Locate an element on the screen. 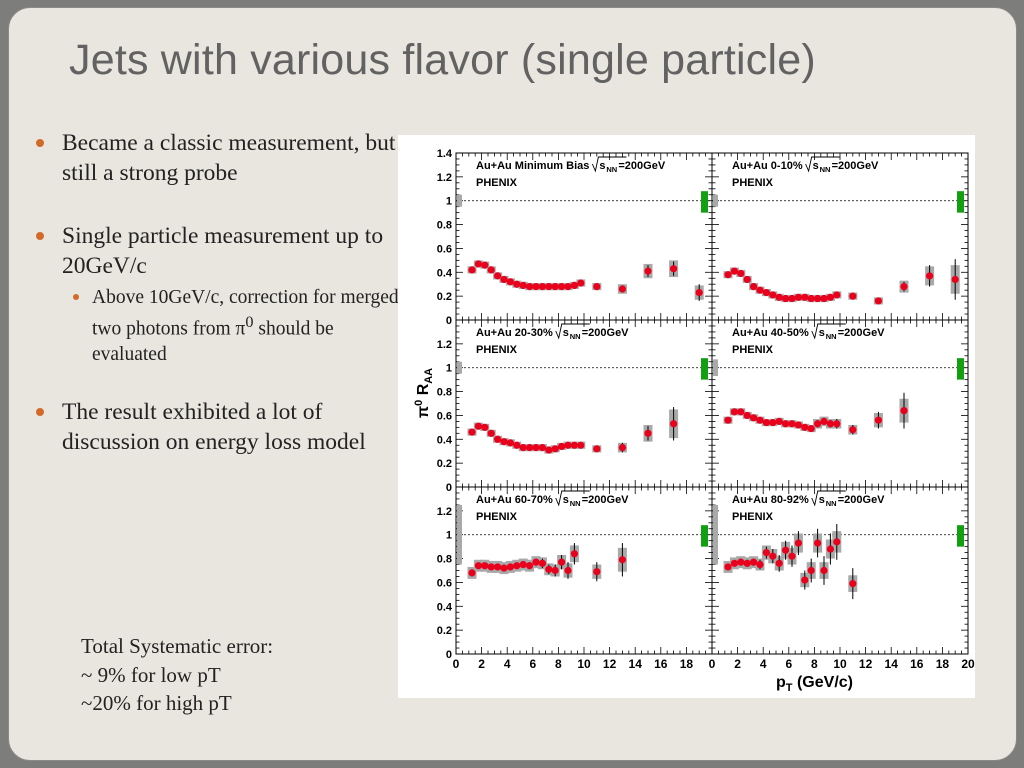 This screenshot has width=1024, height=768. x-tick-label: 8 is located at coordinates (558, 664).